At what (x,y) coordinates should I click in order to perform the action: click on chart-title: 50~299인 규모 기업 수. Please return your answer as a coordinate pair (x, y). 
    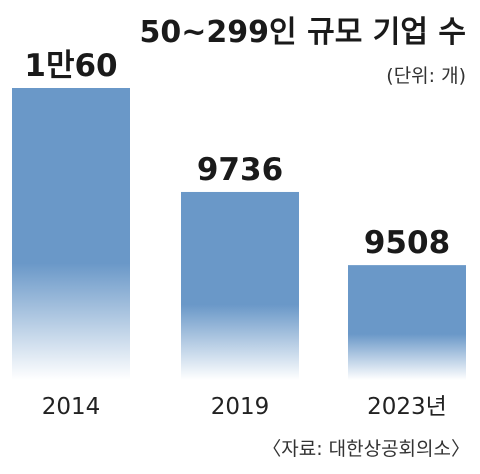
    Looking at the image, I should click on (303, 32).